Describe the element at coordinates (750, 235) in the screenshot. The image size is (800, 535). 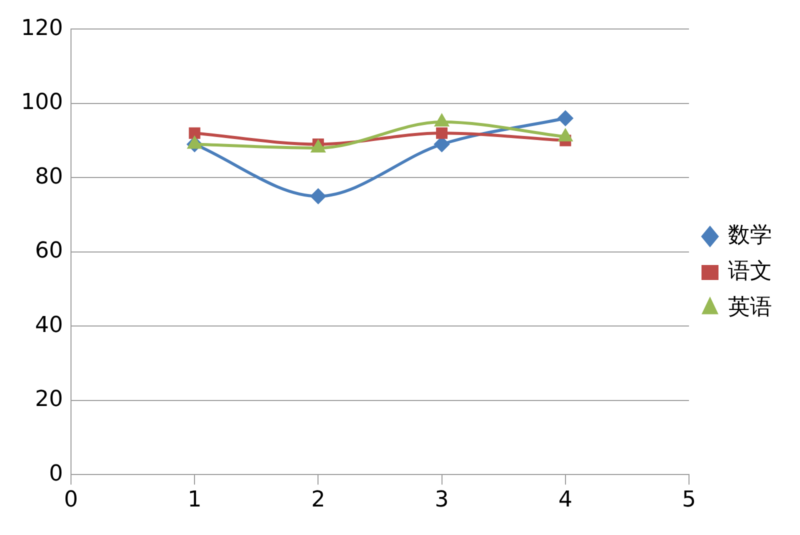
I see `legend-label: 数学` at that location.